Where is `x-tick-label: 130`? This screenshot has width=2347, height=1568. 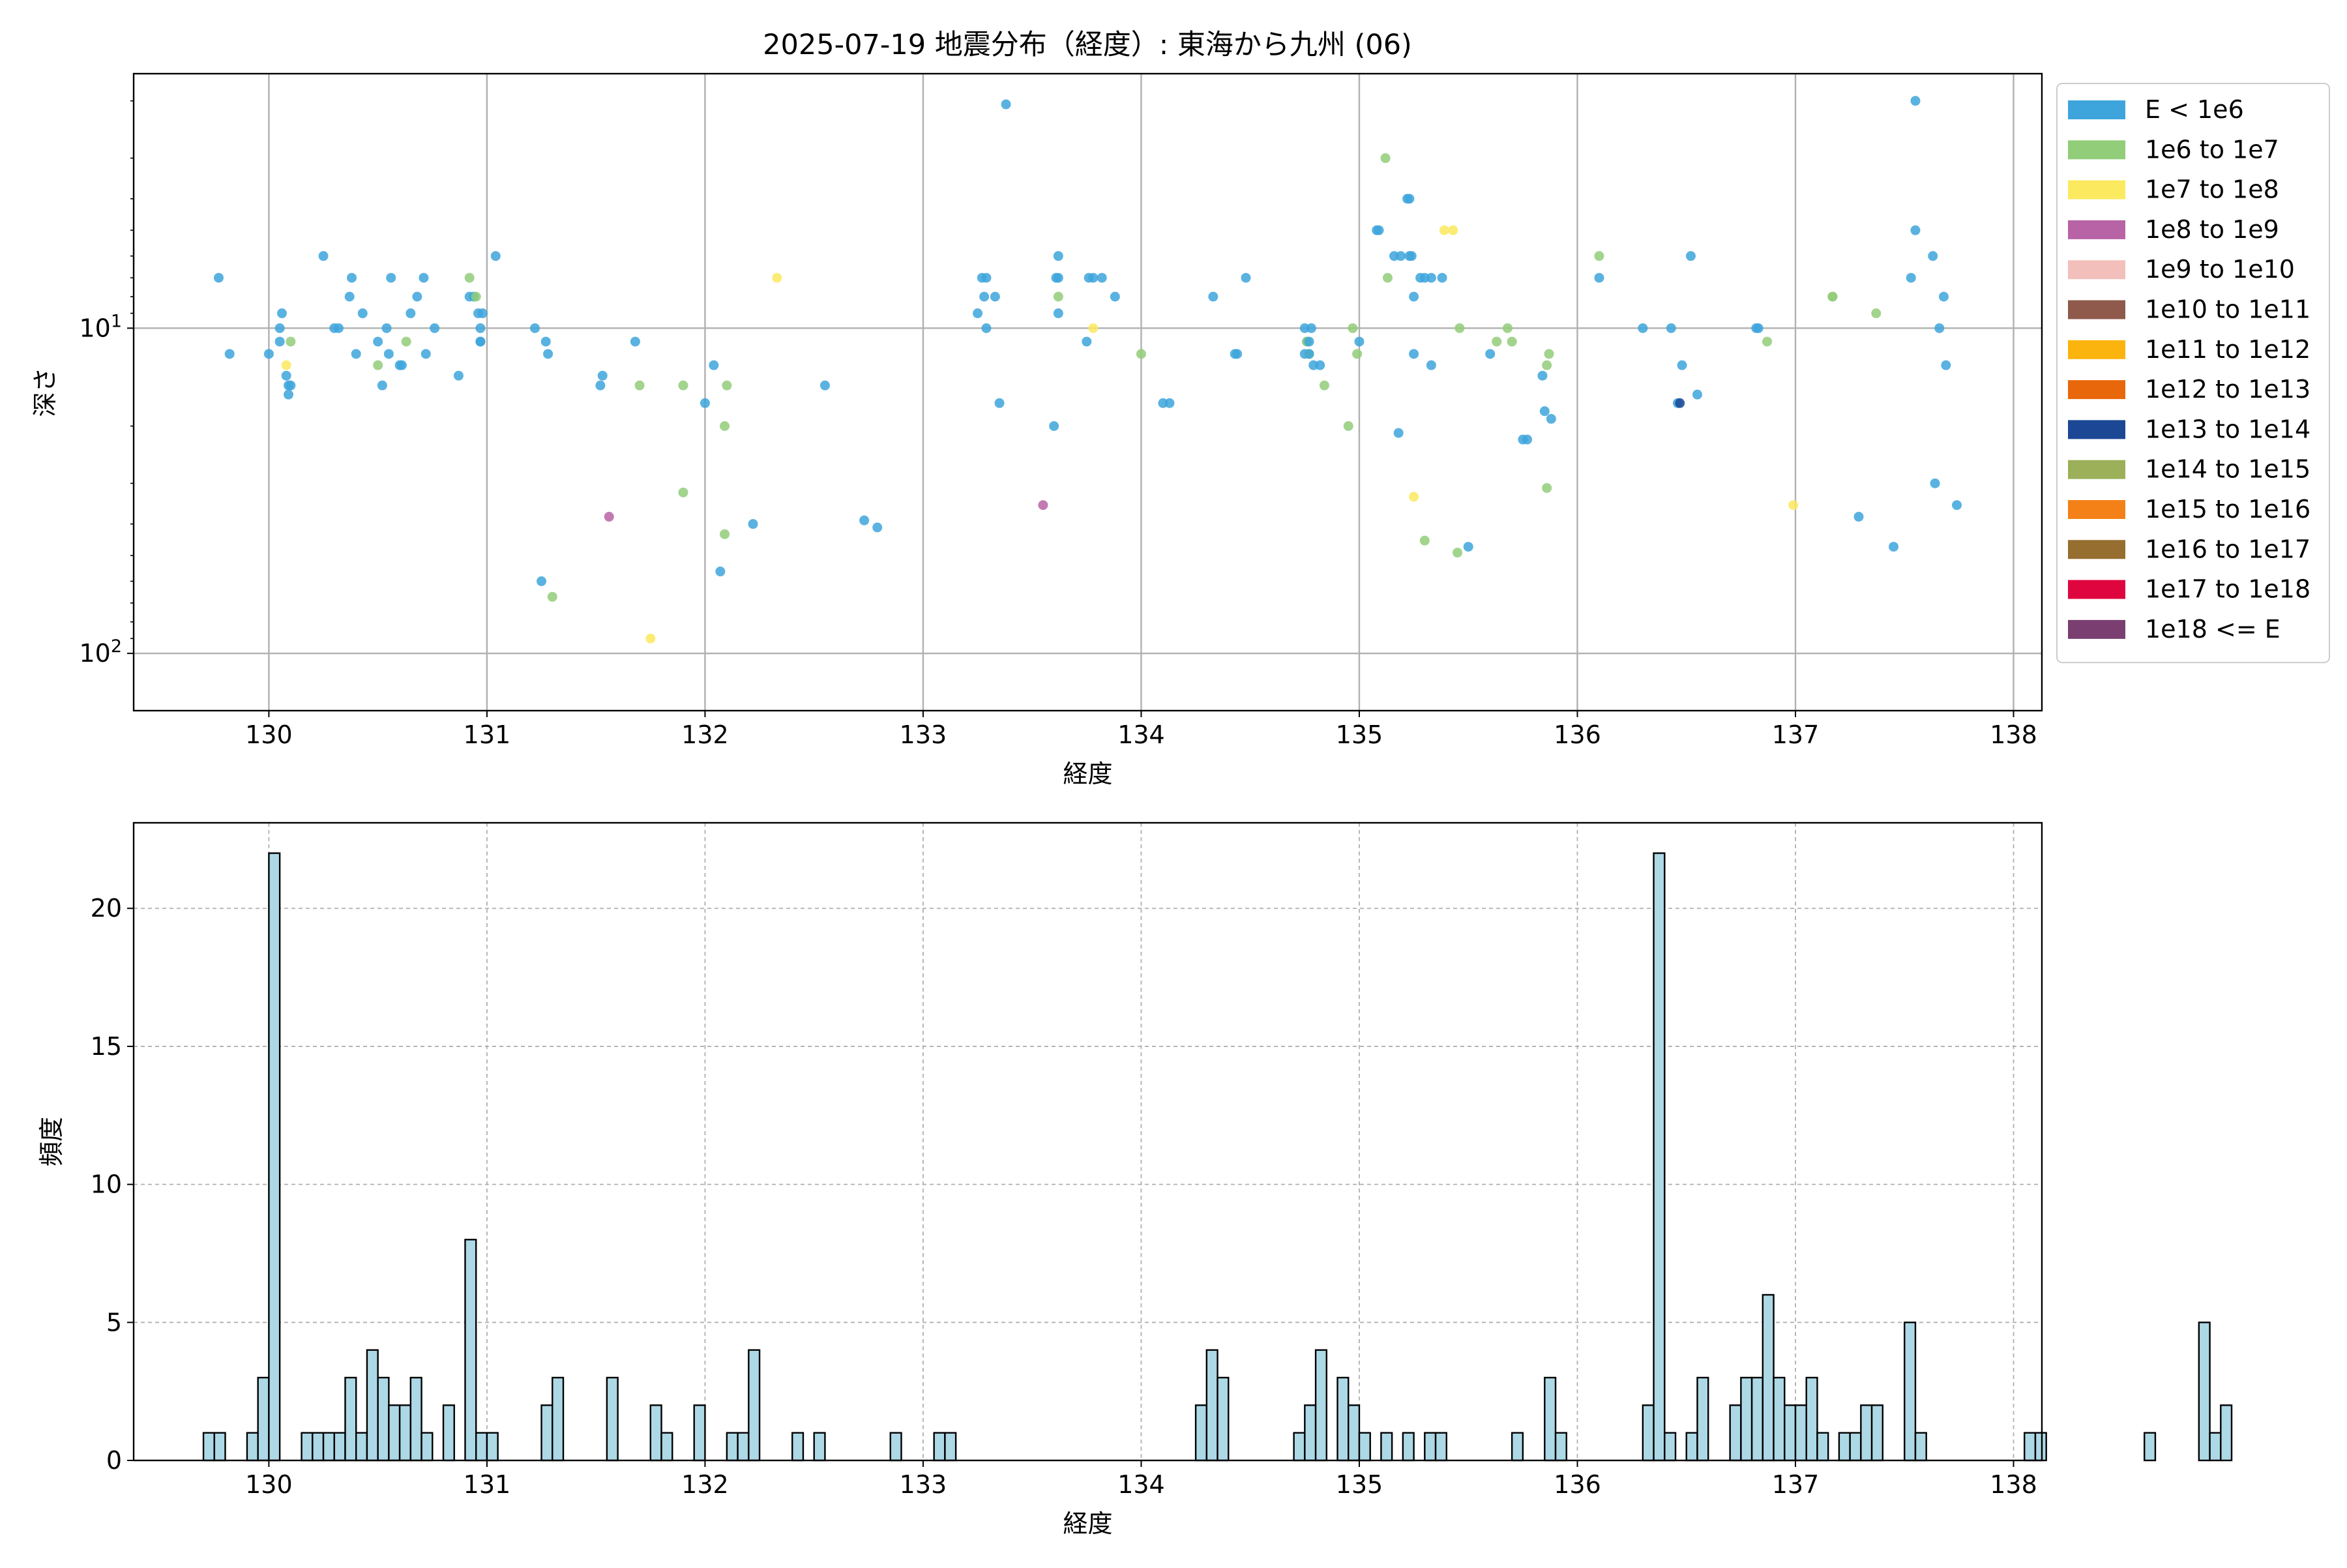 x-tick-label: 130 is located at coordinates (269, 734).